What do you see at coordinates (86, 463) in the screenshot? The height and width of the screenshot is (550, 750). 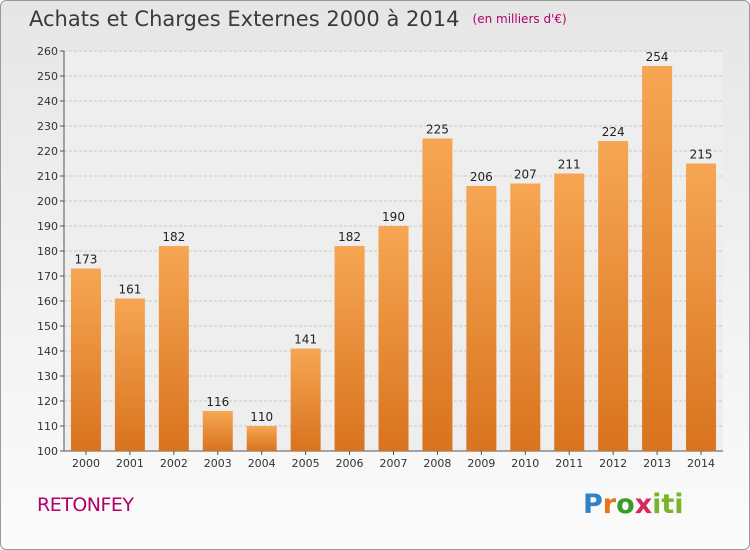 I see `x-tick-label: 2000` at bounding box center [86, 463].